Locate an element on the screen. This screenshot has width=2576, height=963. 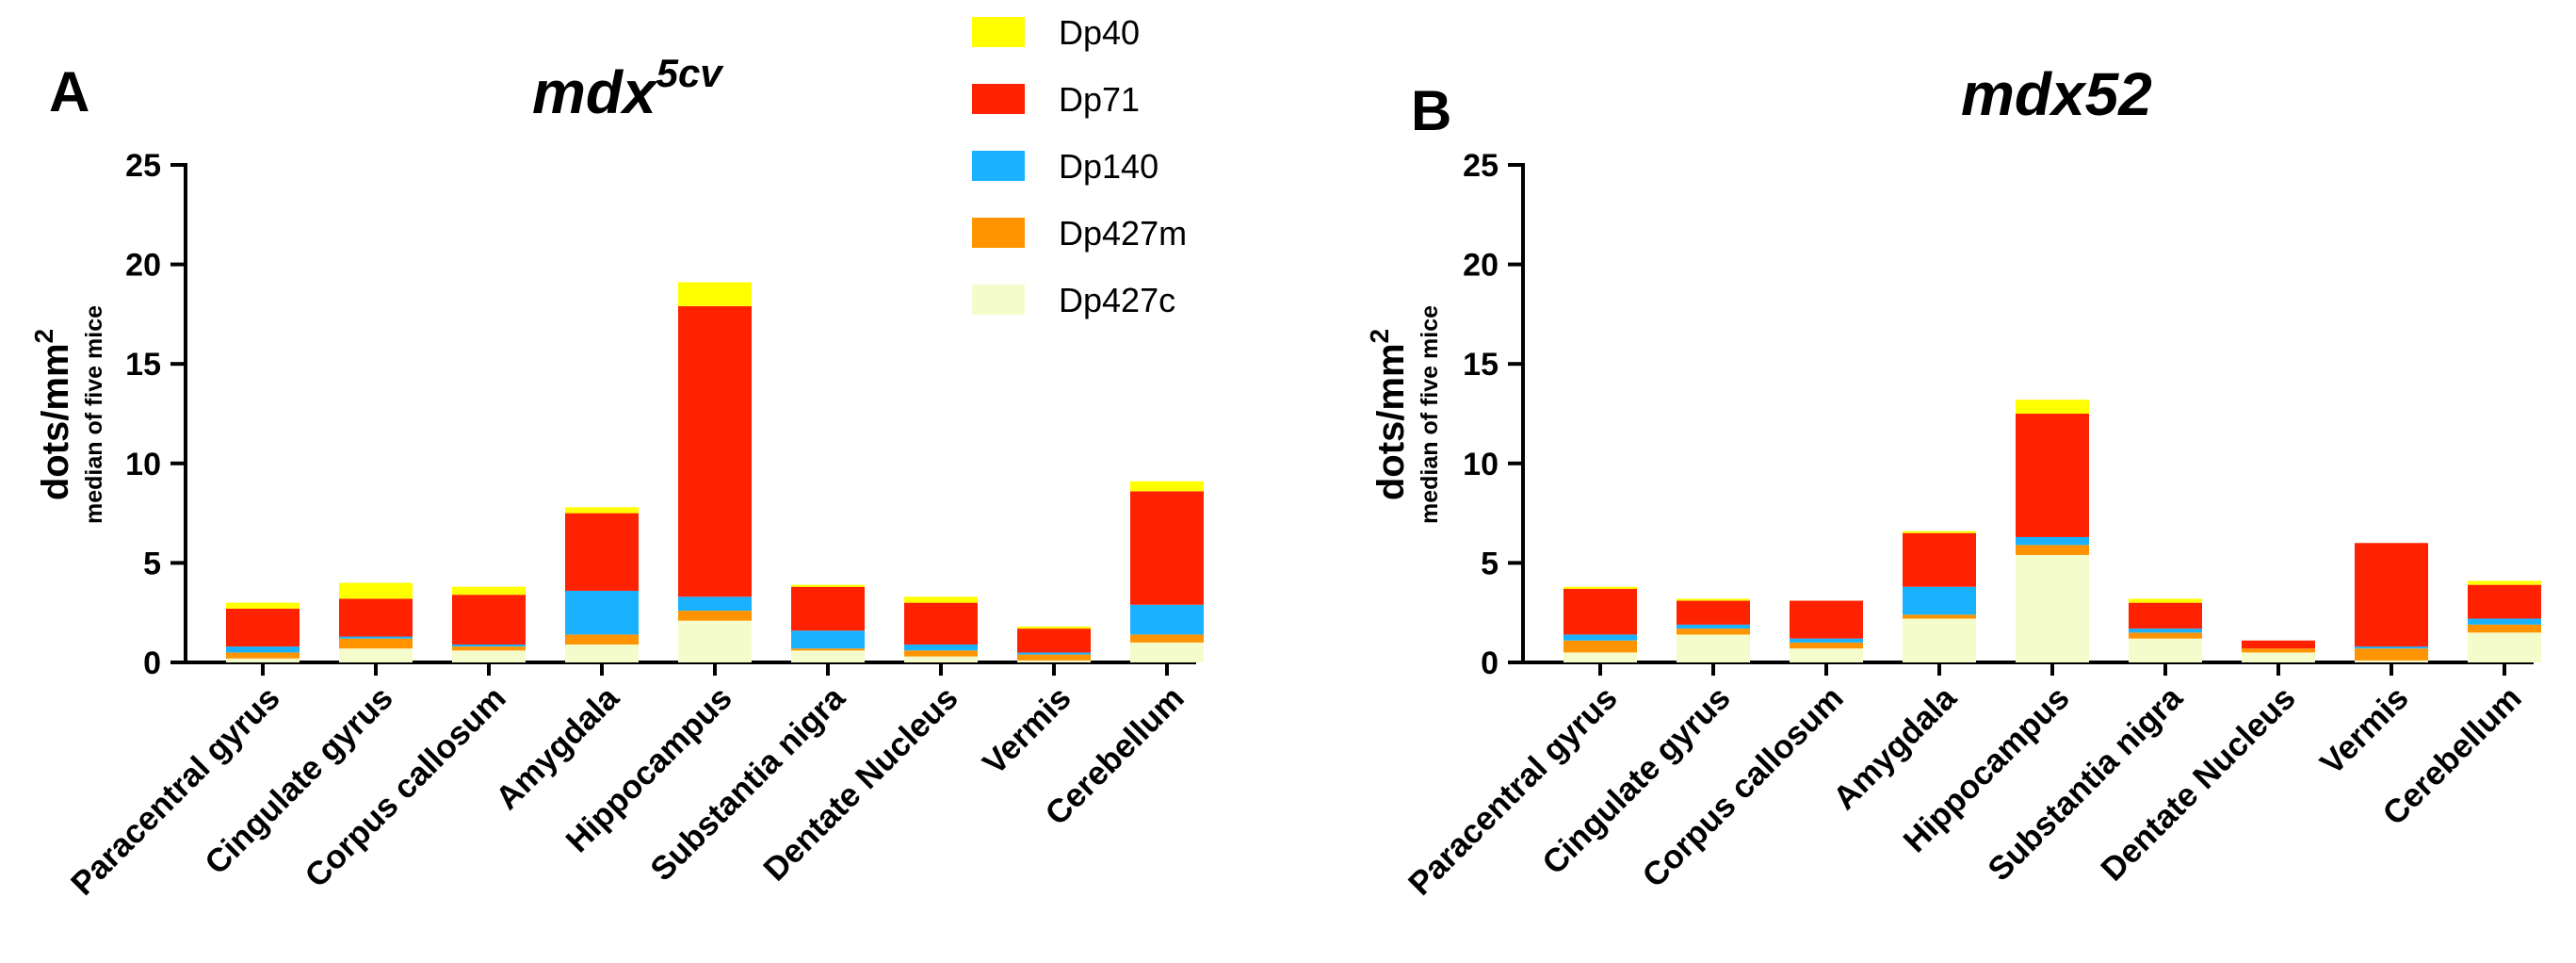
panel-a-bar-corpus-callosum-dp427m is located at coordinates (489, 648).